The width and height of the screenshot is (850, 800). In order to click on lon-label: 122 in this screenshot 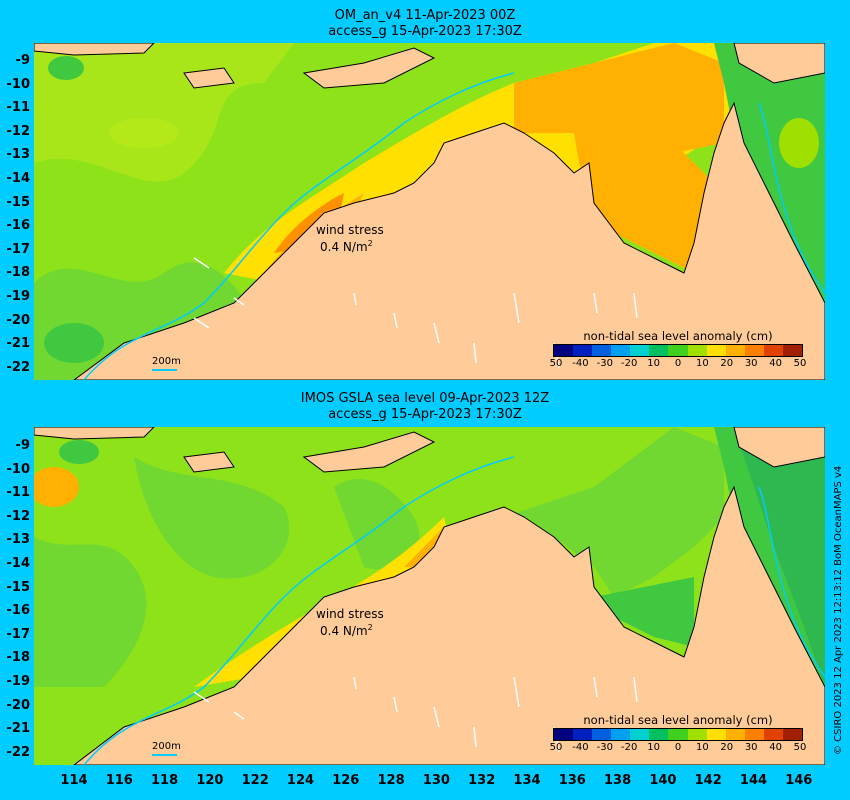, I will do `click(255, 780)`.